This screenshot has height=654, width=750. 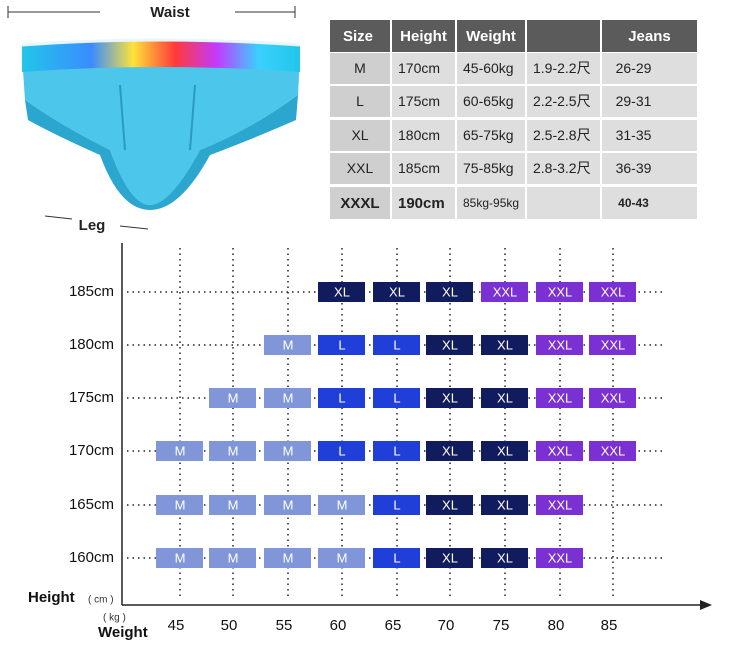 What do you see at coordinates (338, 625) in the screenshot?
I see `x-tick-label: 60` at bounding box center [338, 625].